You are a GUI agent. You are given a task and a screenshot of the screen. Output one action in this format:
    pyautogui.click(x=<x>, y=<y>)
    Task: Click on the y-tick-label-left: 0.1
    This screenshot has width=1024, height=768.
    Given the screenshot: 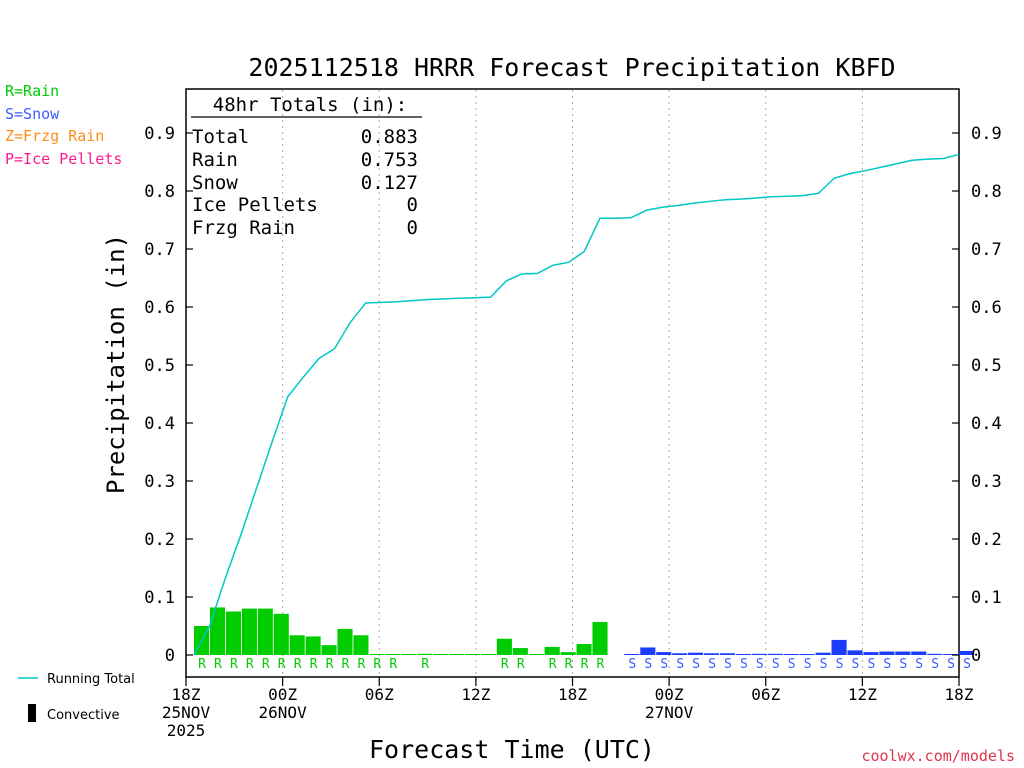 What is the action you would take?
    pyautogui.click(x=159, y=598)
    